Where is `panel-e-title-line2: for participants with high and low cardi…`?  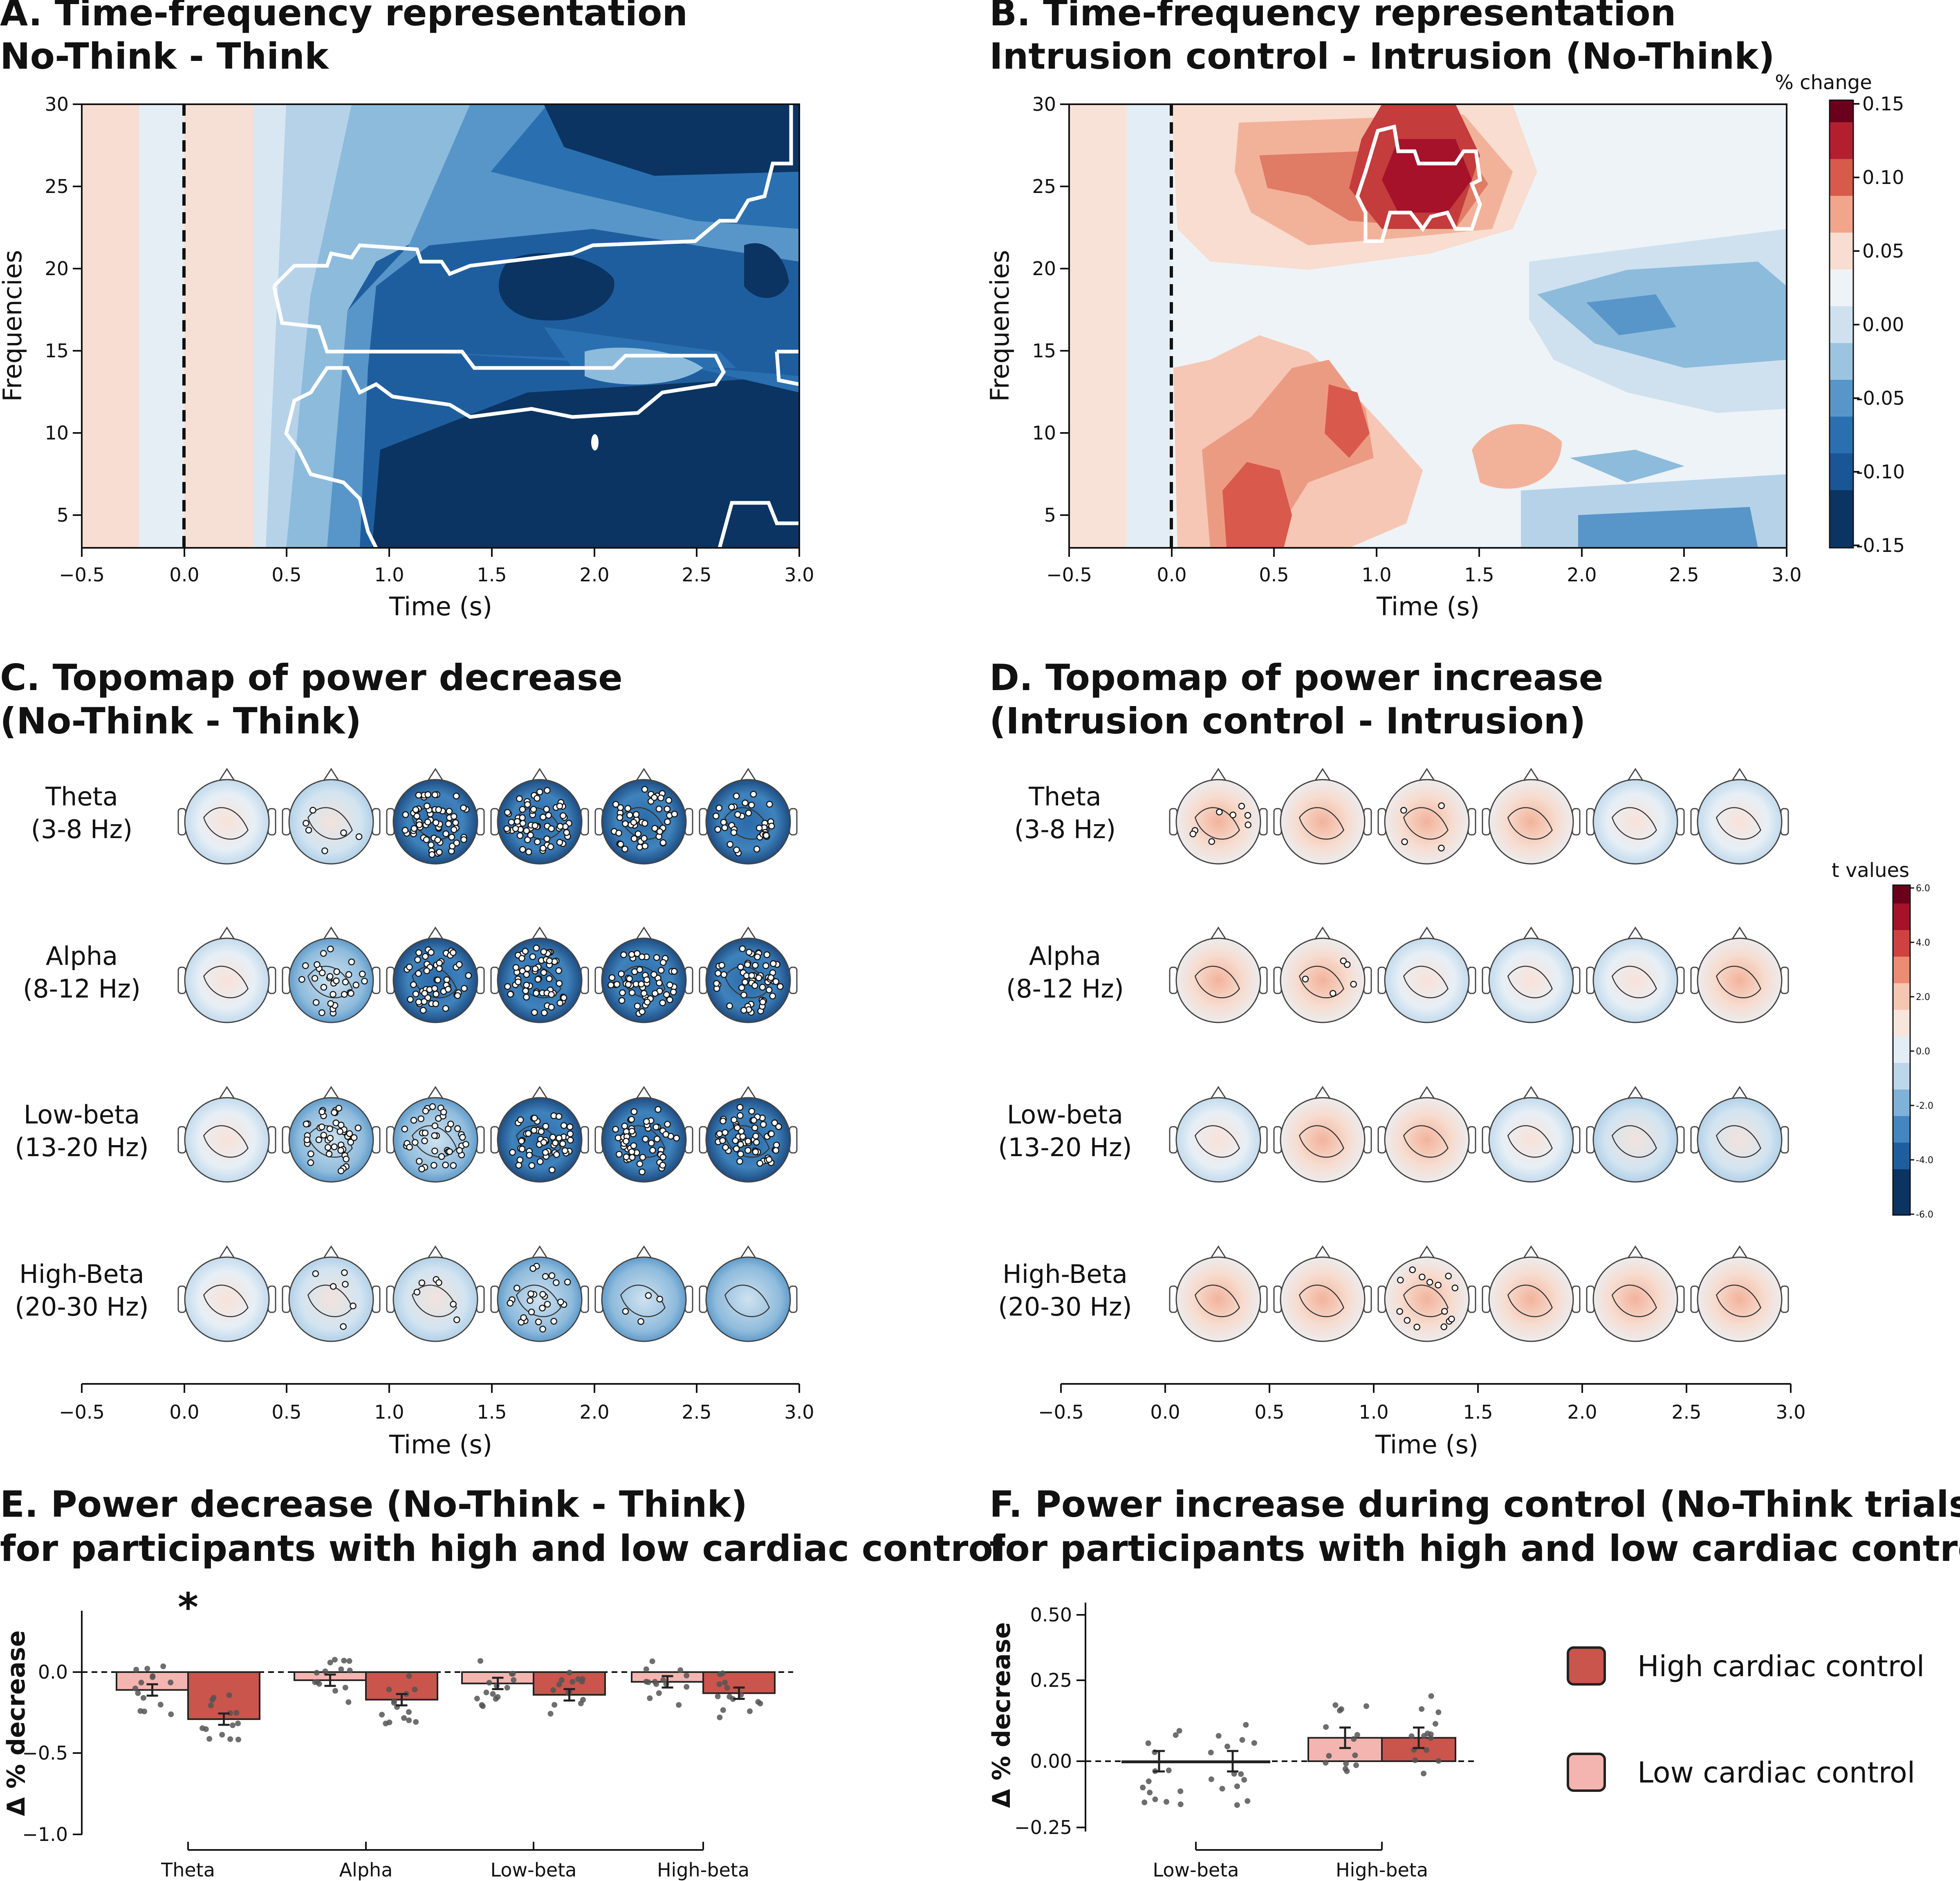 panel-e-title-line2: for participants with high and low cardi… is located at coordinates (503, 1548).